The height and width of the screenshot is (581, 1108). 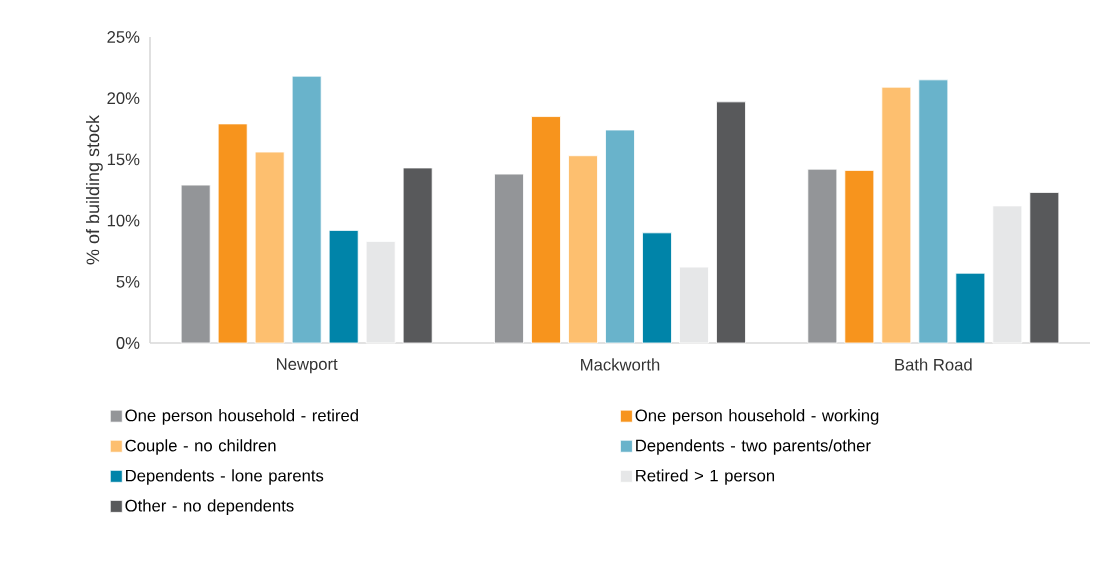 I want to click on y-tick-label: 0%, so click(x=128, y=343).